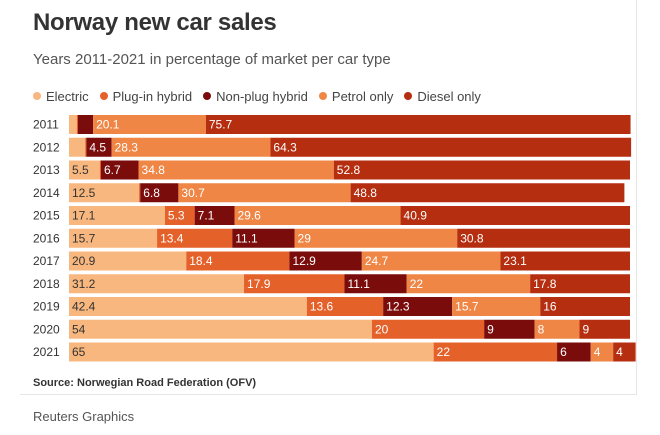  I want to click on data-label: 9, so click(490, 329).